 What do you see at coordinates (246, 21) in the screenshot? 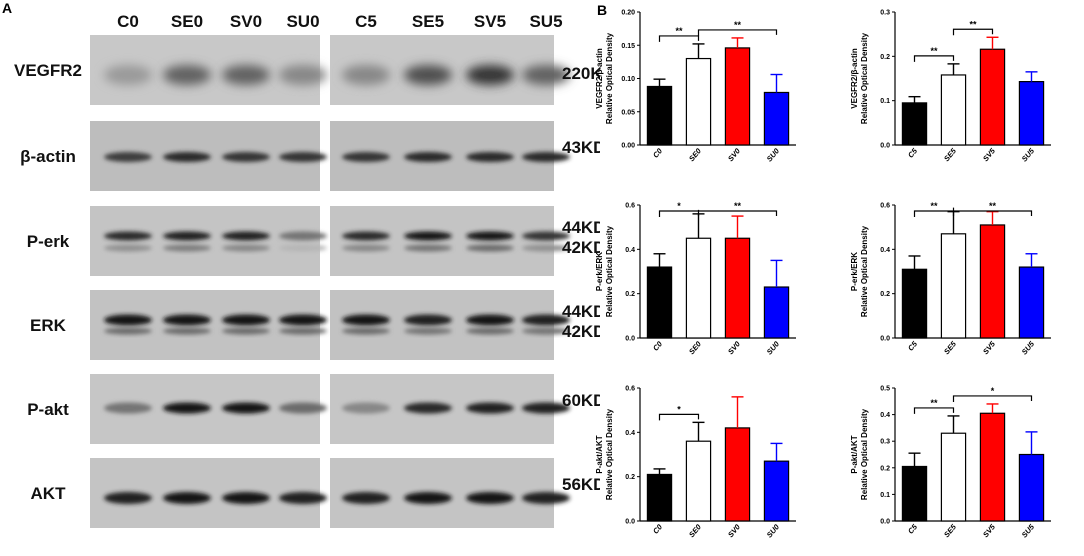
I see `lane-label-sv0: SV0` at bounding box center [246, 21].